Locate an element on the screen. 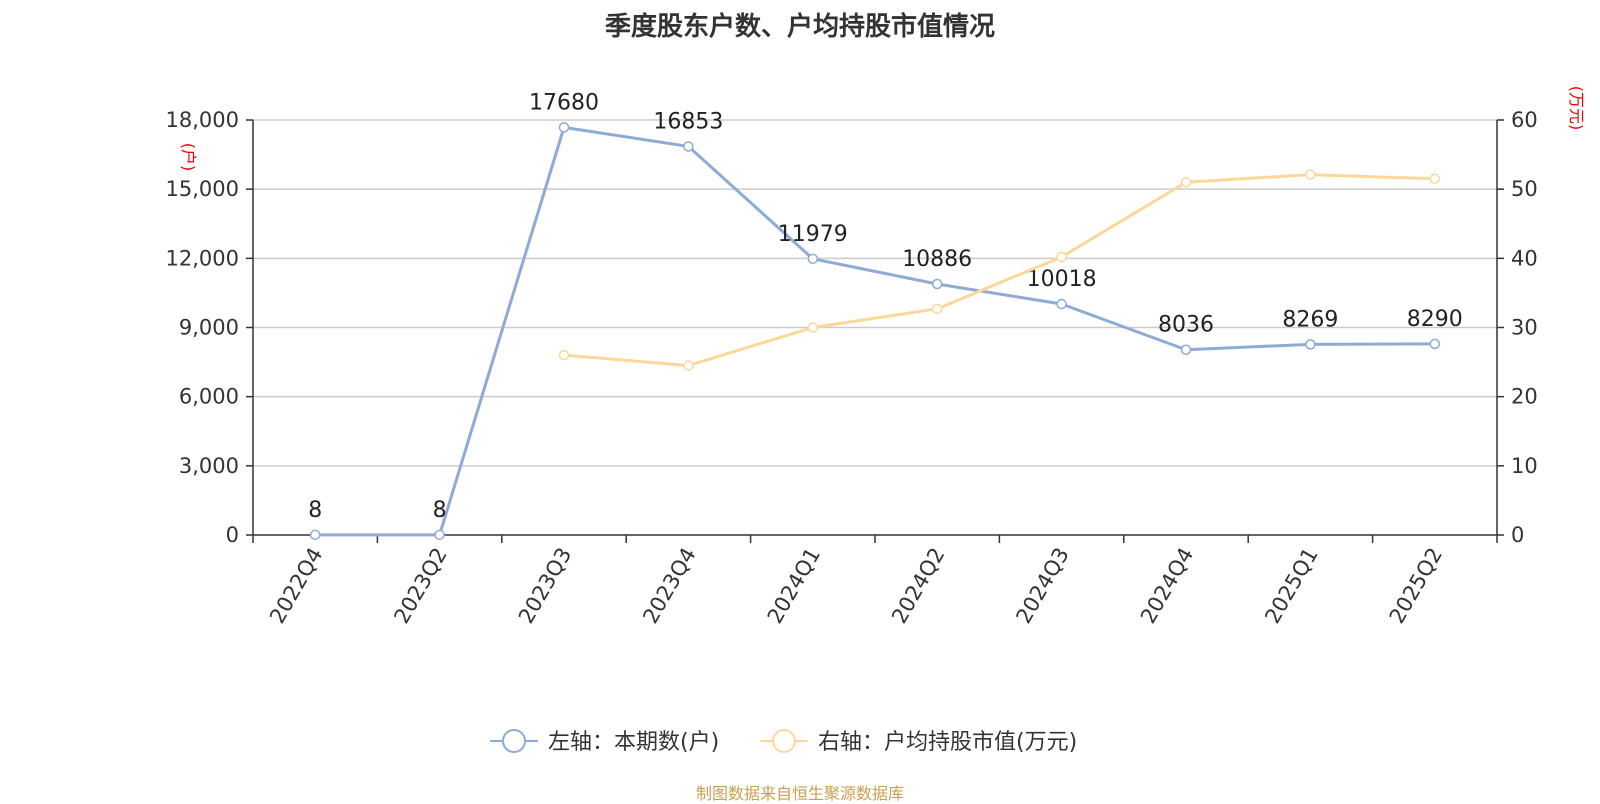 This screenshot has height=804, width=1600. right-axis-tick-label: 60 is located at coordinates (1524, 120).